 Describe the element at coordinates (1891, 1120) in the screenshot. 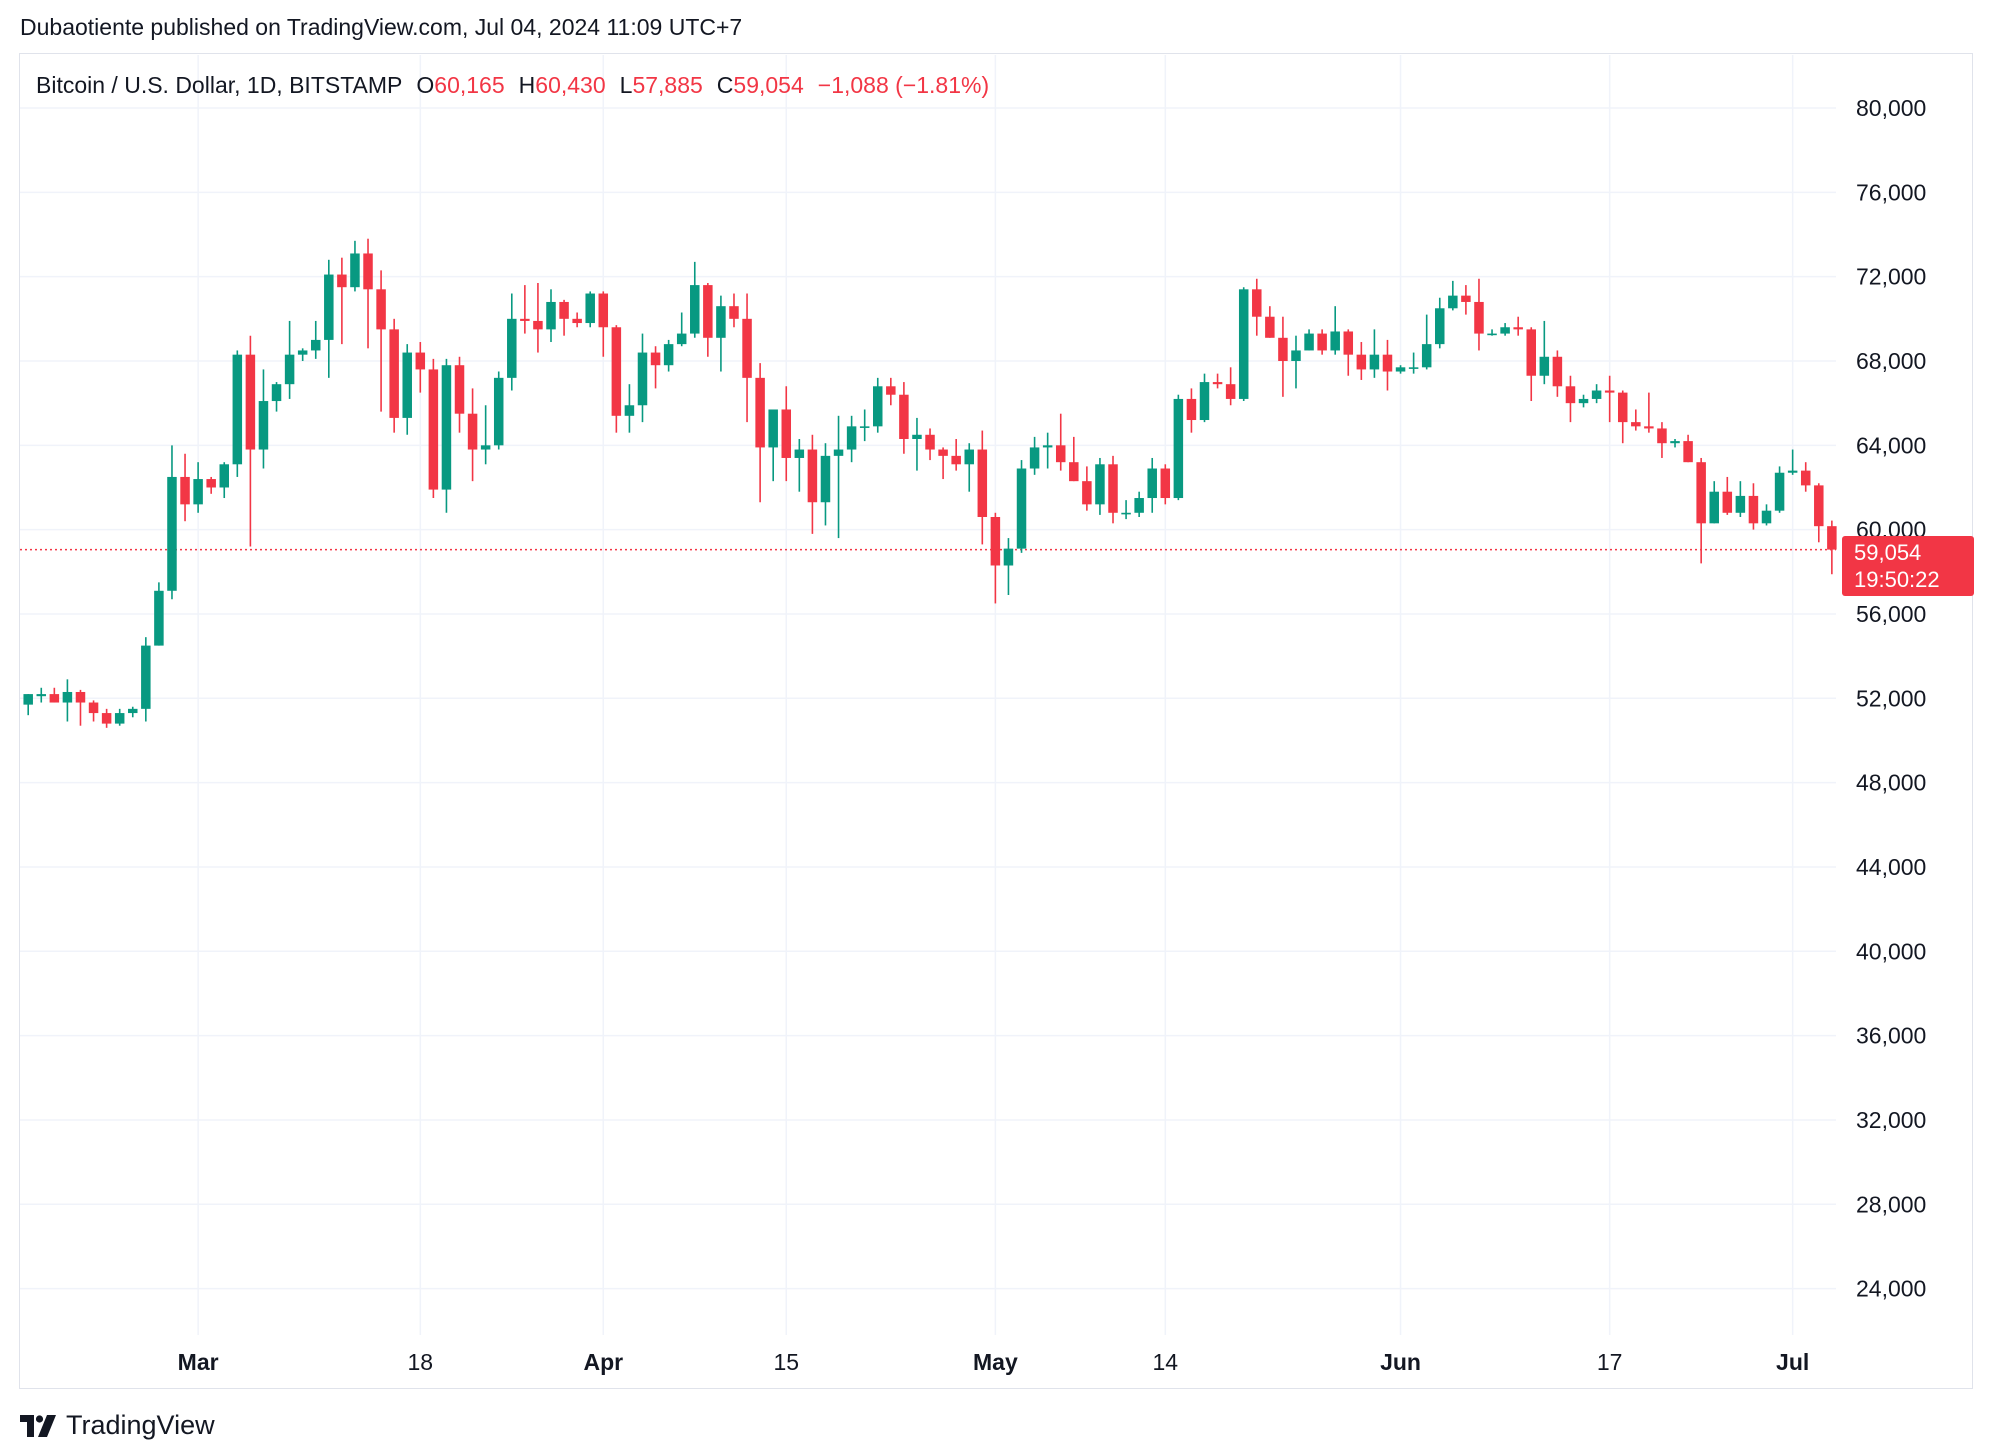

I see `y-axis-tick-label: 32,000` at that location.